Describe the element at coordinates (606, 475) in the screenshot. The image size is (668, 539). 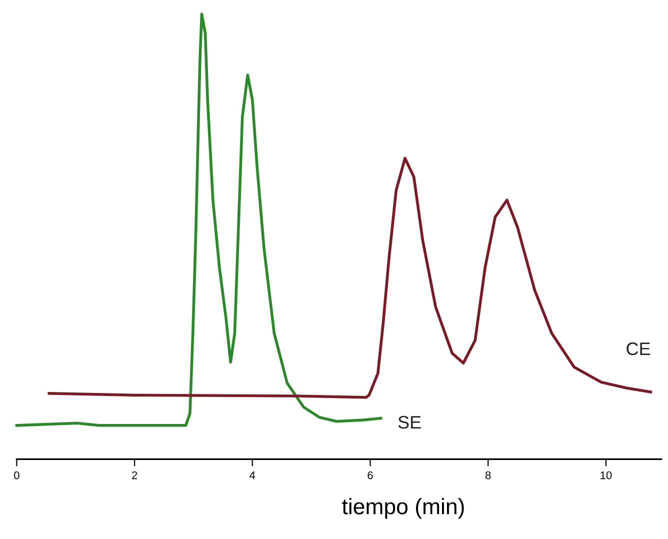
I see `x-tick-label: 10` at that location.